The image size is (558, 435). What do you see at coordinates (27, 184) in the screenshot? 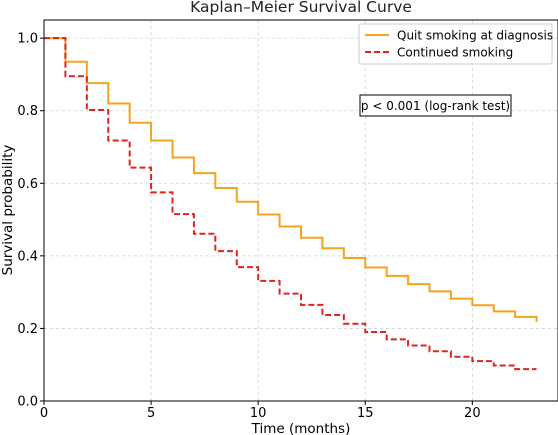
I see `y-tick-label: 0.6` at bounding box center [27, 184].